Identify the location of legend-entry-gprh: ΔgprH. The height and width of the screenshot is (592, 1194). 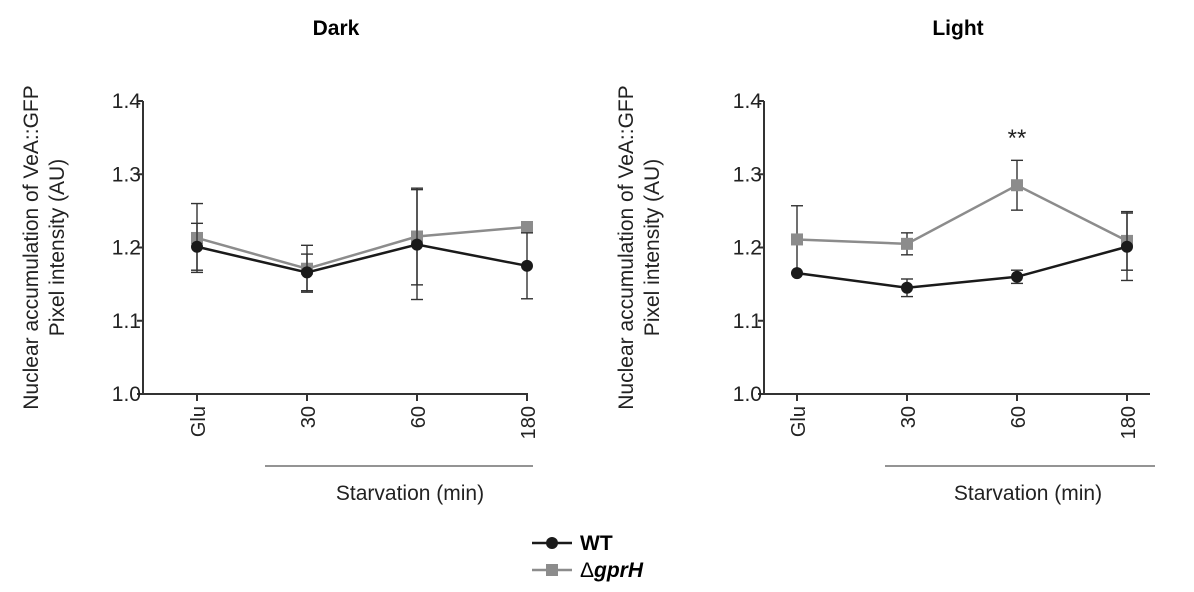
(588, 570).